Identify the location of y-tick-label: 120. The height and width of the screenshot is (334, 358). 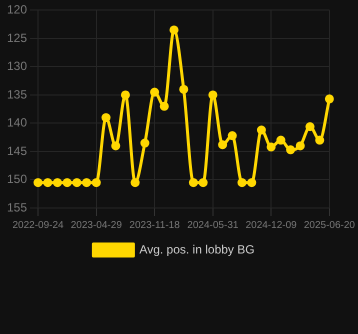
(17, 9).